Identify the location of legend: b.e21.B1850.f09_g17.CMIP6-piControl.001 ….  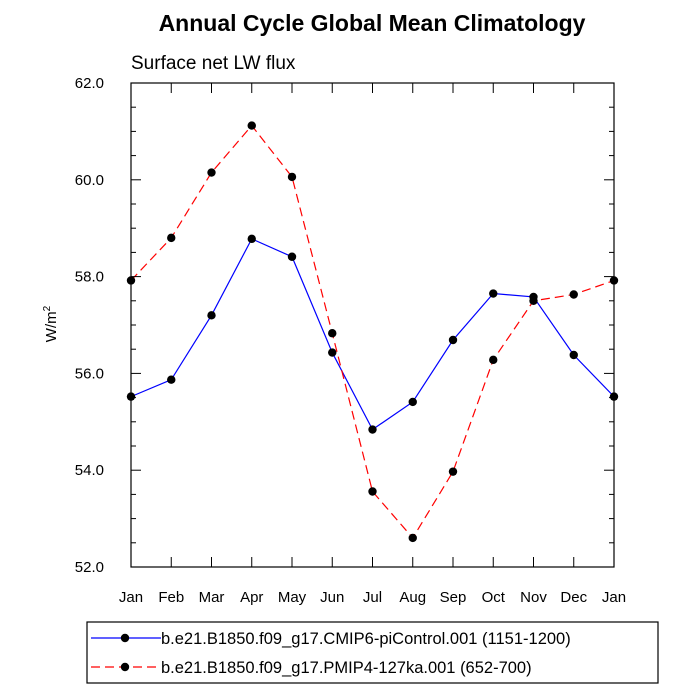
(372, 652).